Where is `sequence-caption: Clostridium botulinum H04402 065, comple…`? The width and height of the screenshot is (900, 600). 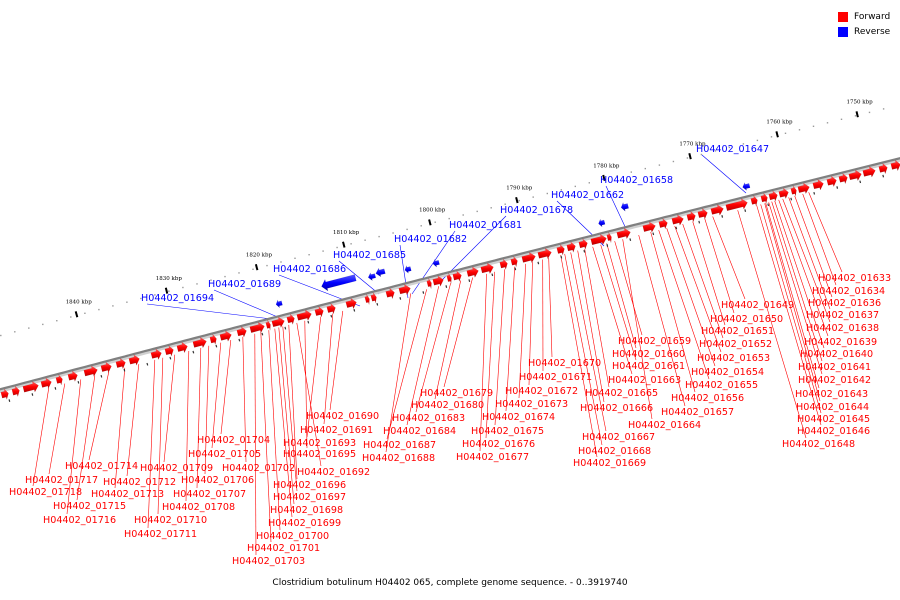 sequence-caption: Clostridium botulinum H04402 065, comple… is located at coordinates (450, 583).